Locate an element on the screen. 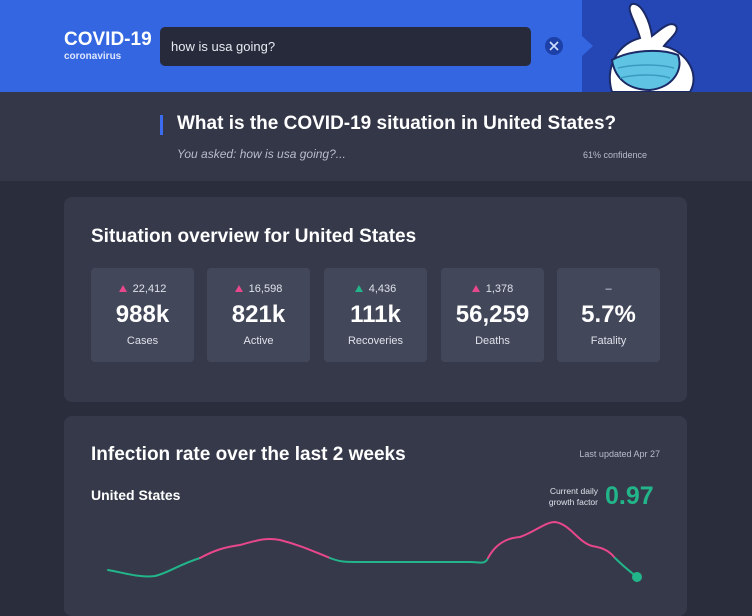  trend-end-dot is located at coordinates (637, 577).